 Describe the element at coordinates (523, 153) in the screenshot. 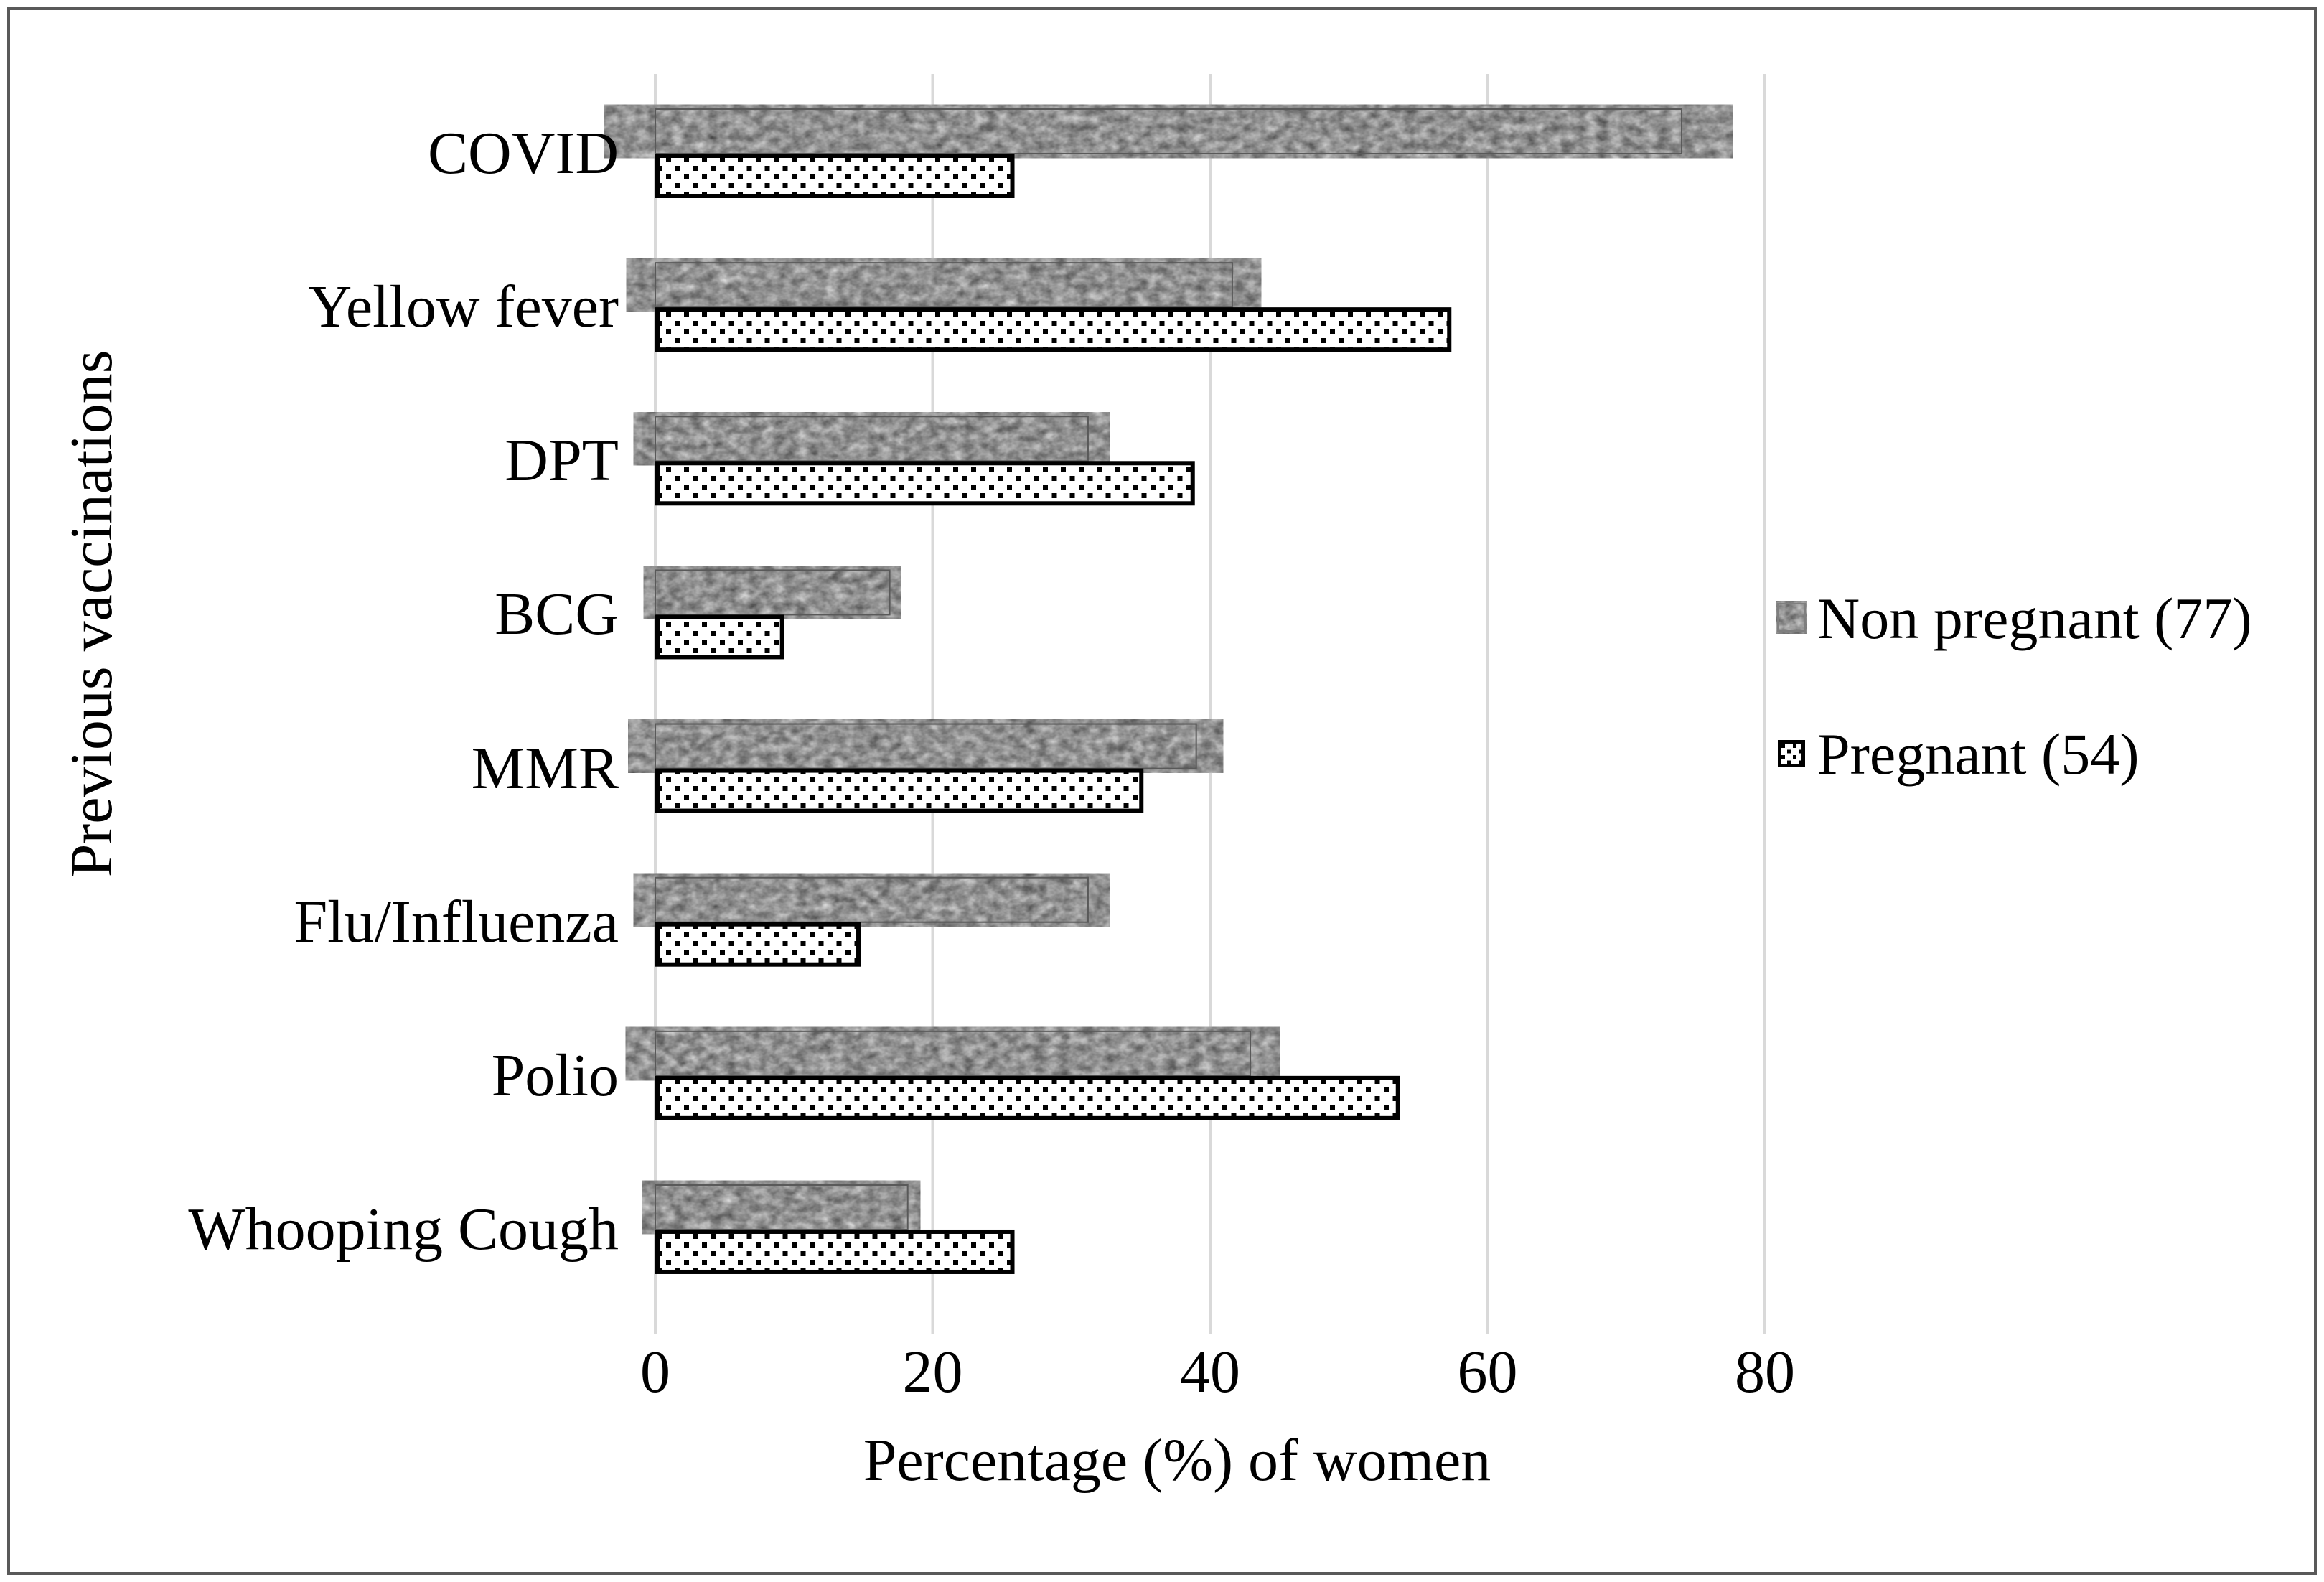

I see `category-label-0: COVID` at that location.